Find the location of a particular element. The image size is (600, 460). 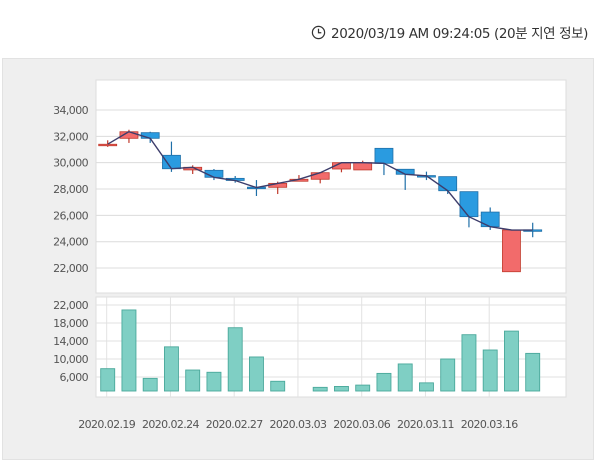

price-ytick-label: 22,000 is located at coordinates (70, 268).